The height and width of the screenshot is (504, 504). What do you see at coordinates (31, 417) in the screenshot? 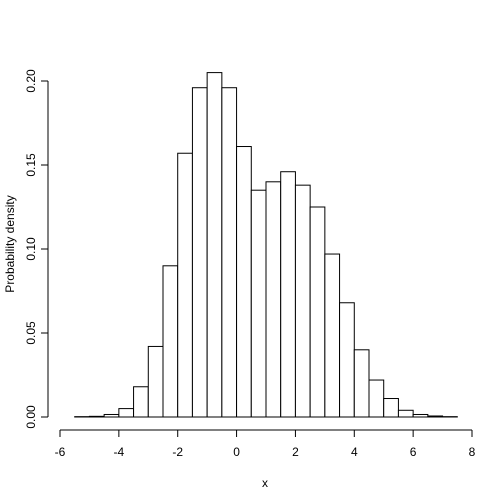
I see `y-tick-label: 0.00` at bounding box center [31, 417].